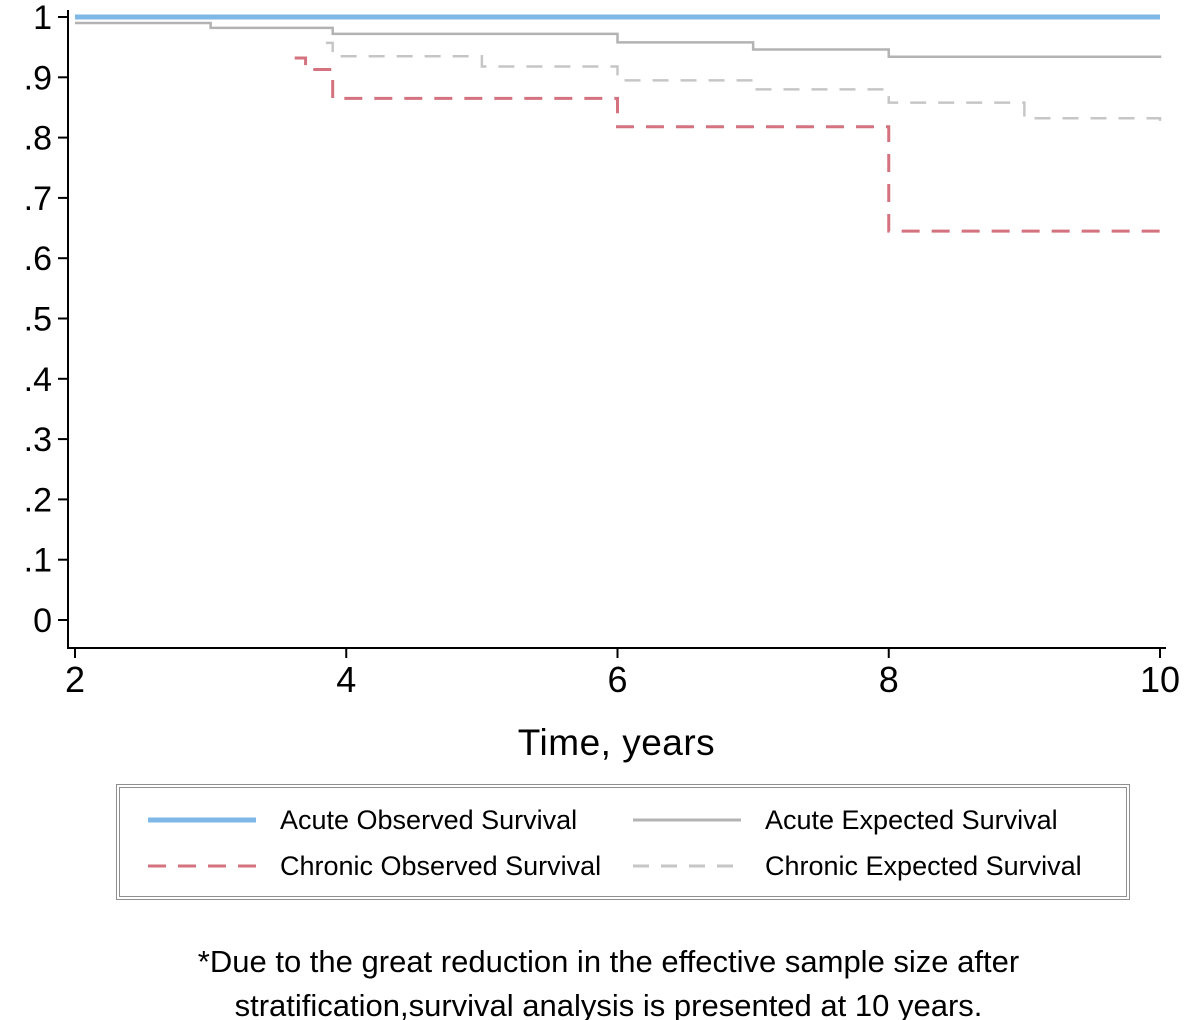 This screenshot has height=1020, width=1187. What do you see at coordinates (38, 440) in the screenshot?
I see `svg-text: .3` at bounding box center [38, 440].